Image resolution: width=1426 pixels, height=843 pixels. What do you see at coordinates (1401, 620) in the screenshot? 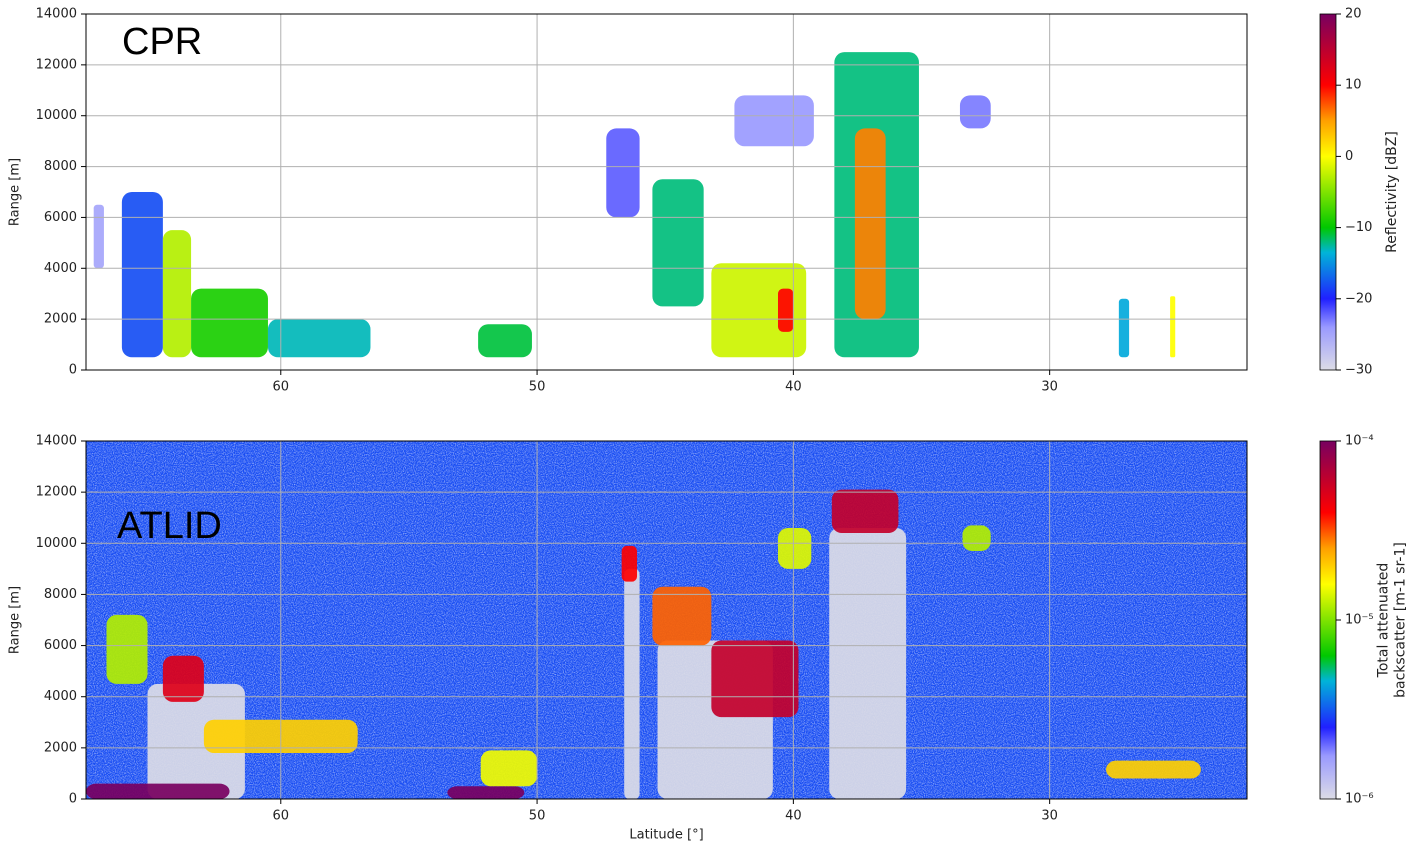
I see `colorbar-label: backscatter [m-1 sr-1]` at bounding box center [1401, 620].